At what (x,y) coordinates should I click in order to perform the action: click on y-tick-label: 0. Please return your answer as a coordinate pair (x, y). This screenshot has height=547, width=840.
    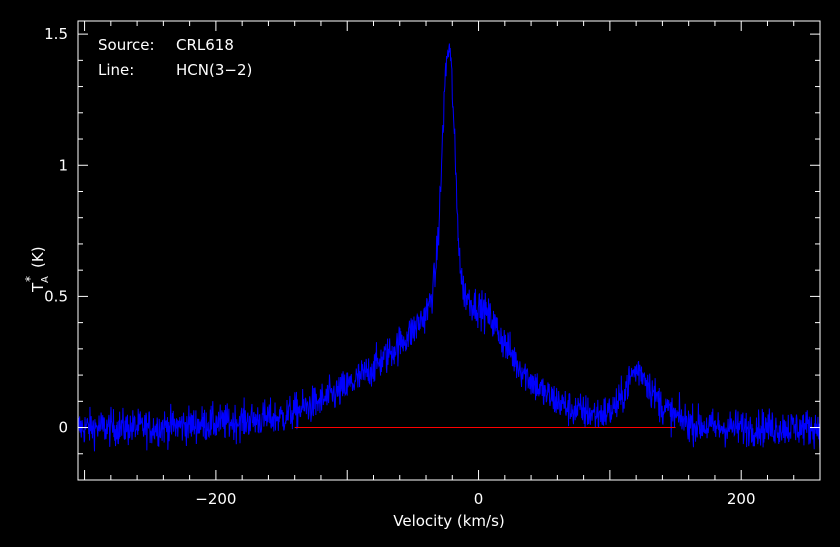
    Looking at the image, I should click on (63, 428).